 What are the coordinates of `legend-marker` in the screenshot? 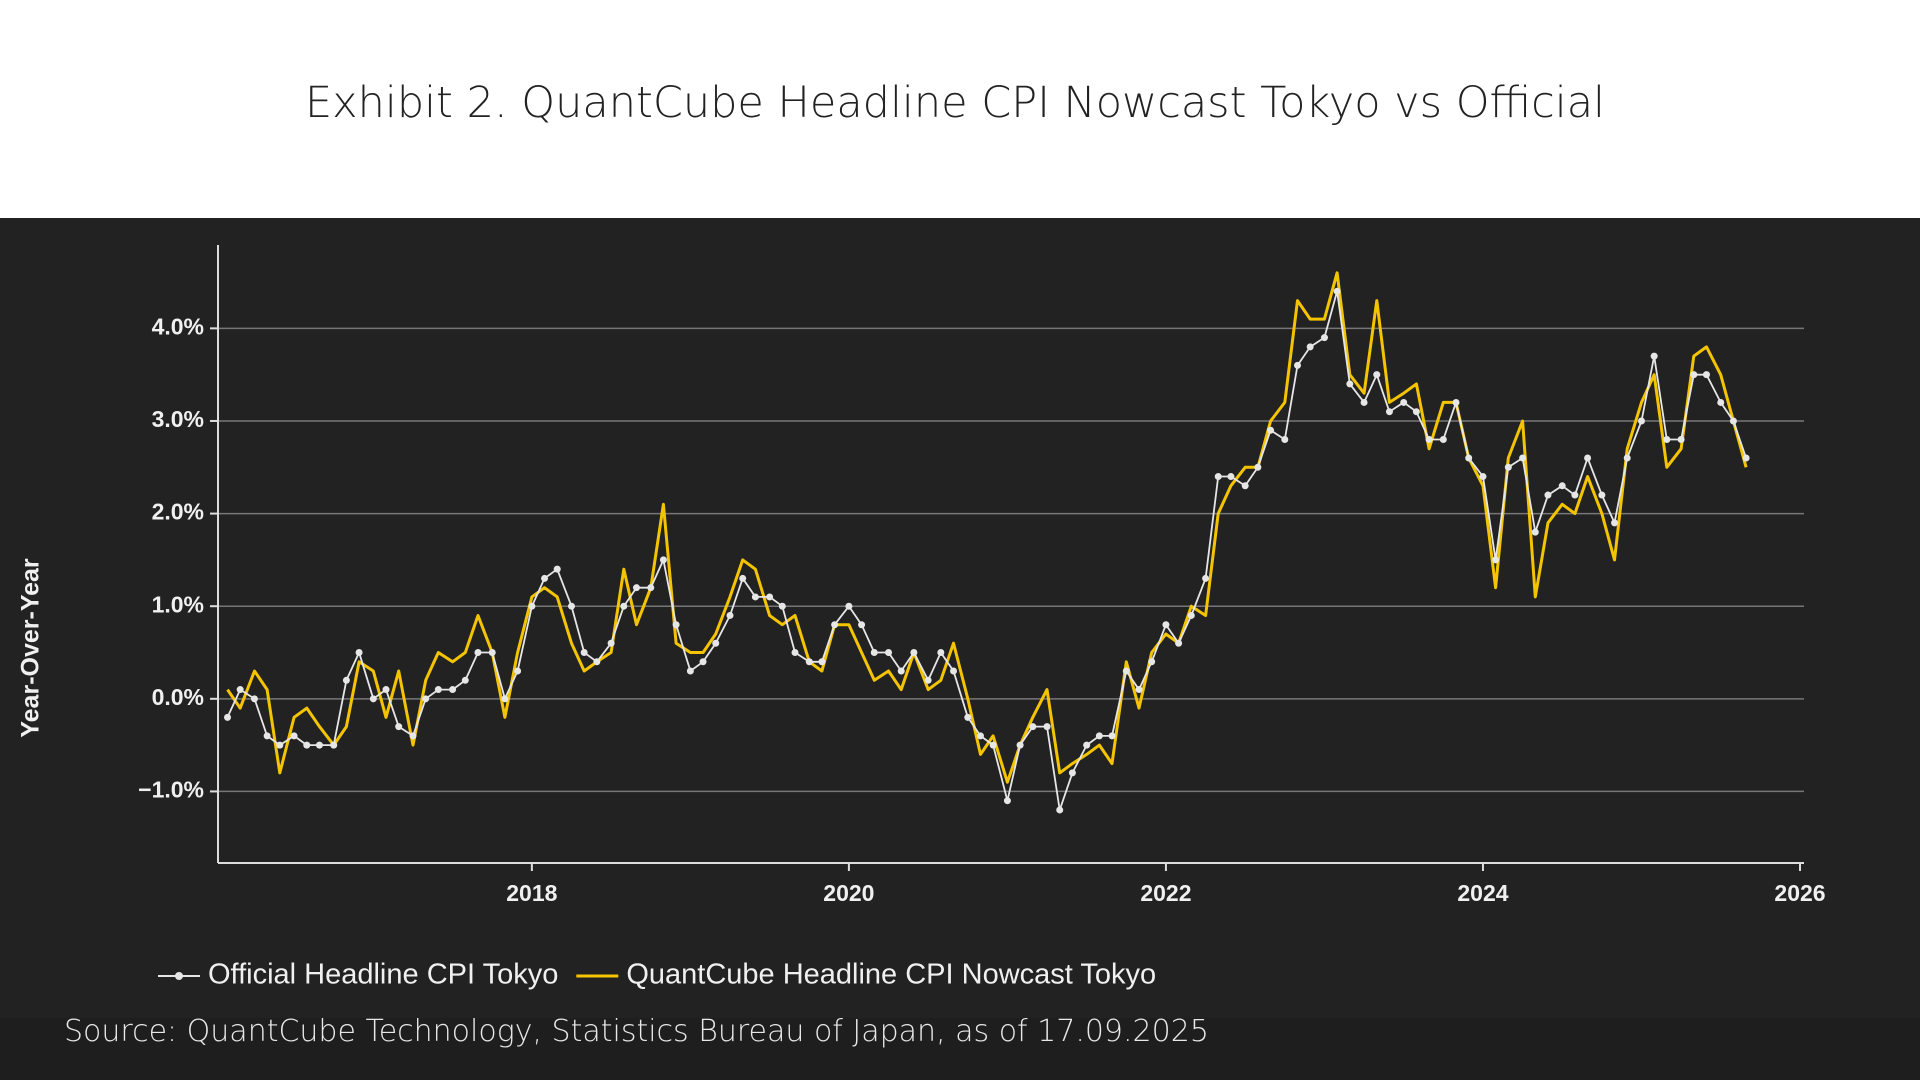 It's located at (179, 976).